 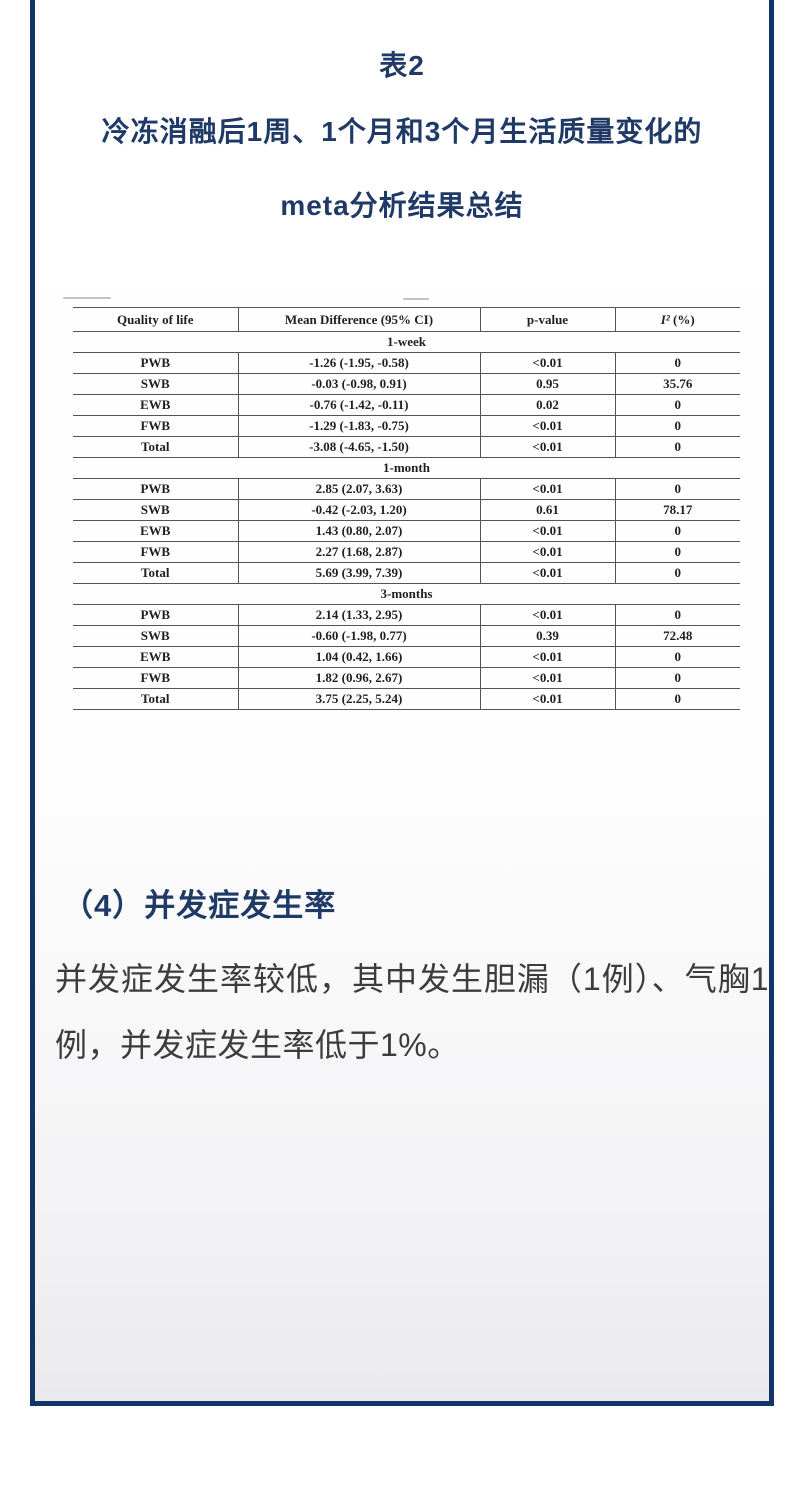 I want to click on table-cell: -3.08 (-4.65, -1.50), so click(x=358, y=447).